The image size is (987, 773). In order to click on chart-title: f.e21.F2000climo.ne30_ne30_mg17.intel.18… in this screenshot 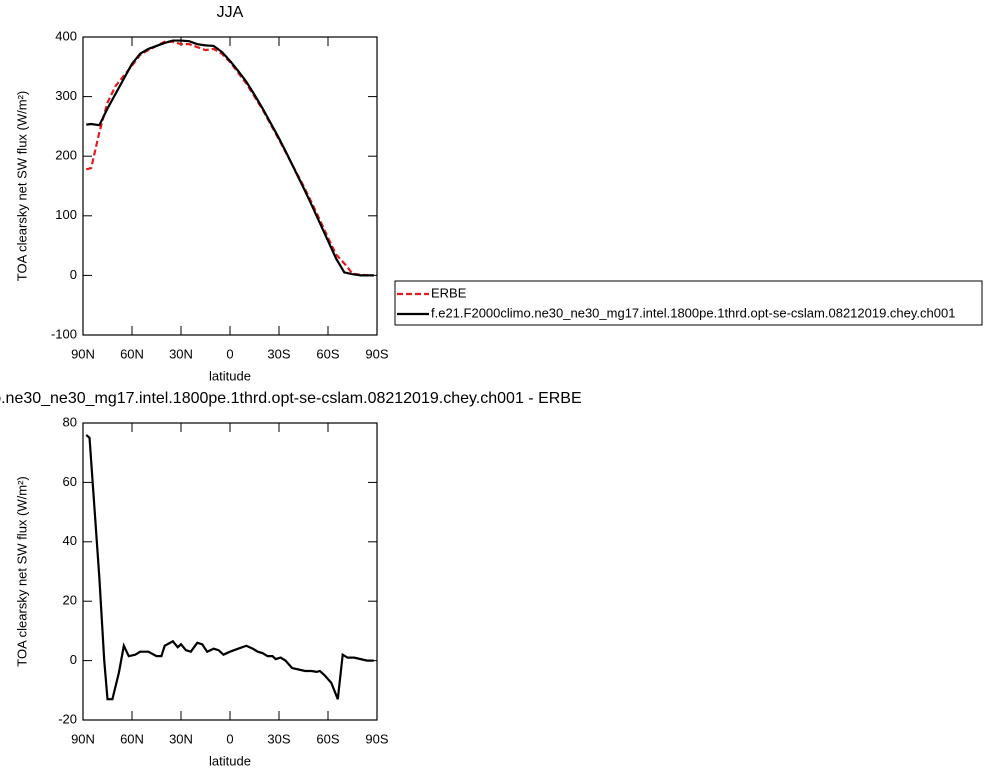, I will do `click(291, 398)`.